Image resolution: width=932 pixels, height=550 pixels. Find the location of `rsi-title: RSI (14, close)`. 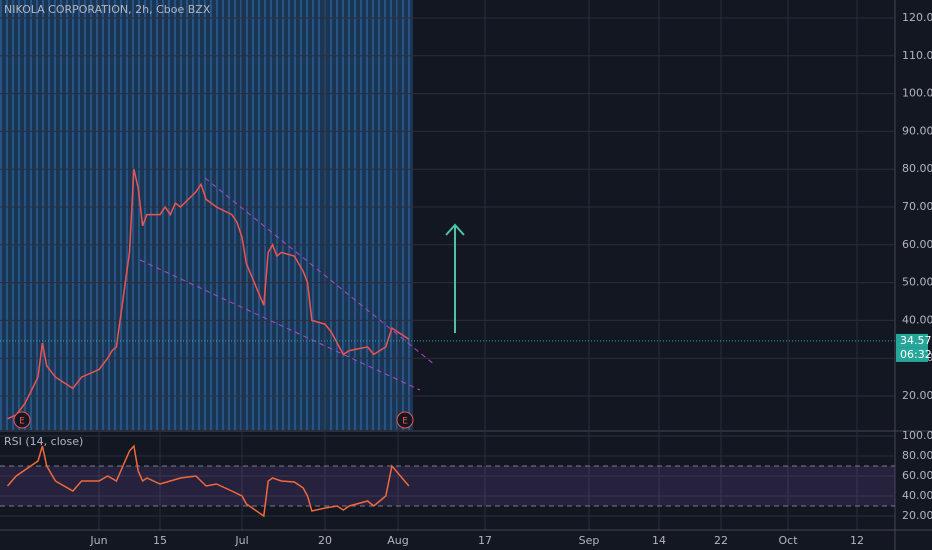

rsi-title: RSI (14, close) is located at coordinates (43, 441).